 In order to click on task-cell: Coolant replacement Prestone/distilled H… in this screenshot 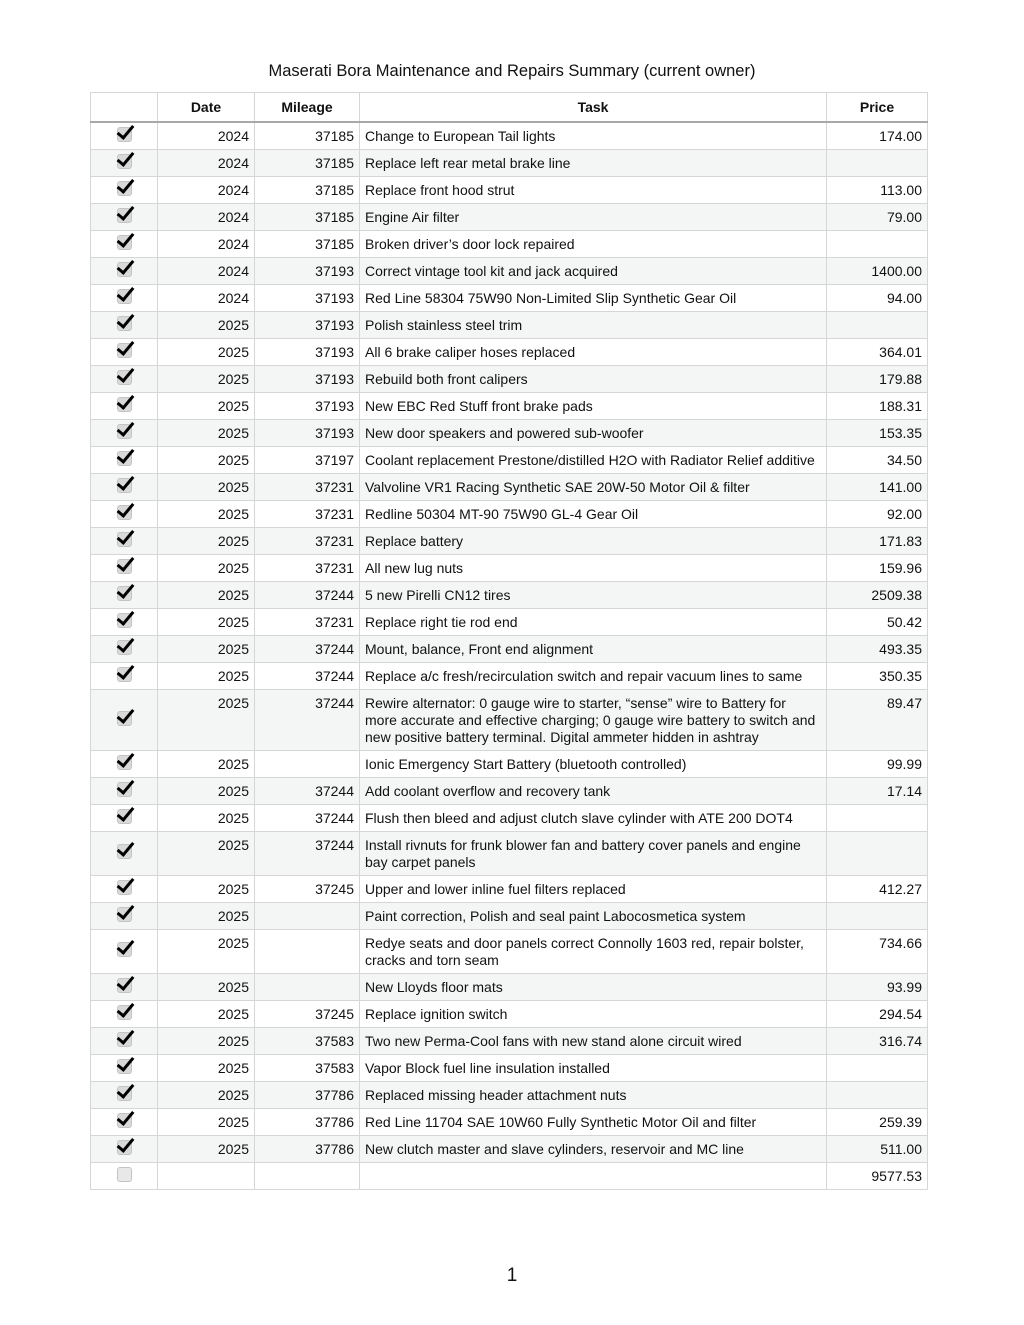, I will do `click(593, 460)`.